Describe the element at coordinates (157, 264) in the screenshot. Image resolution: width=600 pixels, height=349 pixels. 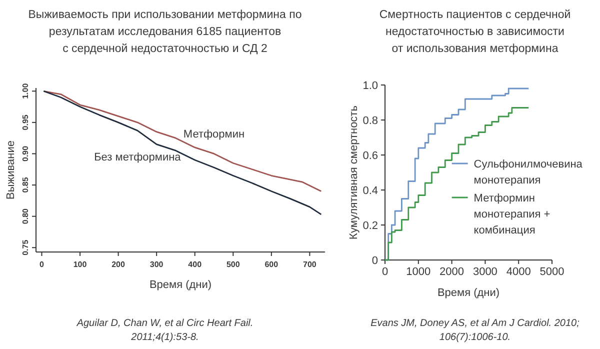
I see `x-tick-label: 300` at that location.